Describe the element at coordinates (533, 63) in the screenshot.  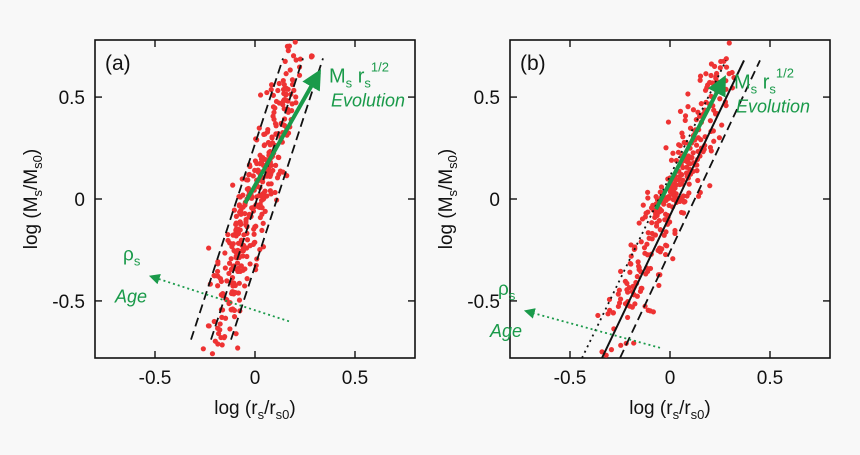
I see `panel-label: (b)` at that location.